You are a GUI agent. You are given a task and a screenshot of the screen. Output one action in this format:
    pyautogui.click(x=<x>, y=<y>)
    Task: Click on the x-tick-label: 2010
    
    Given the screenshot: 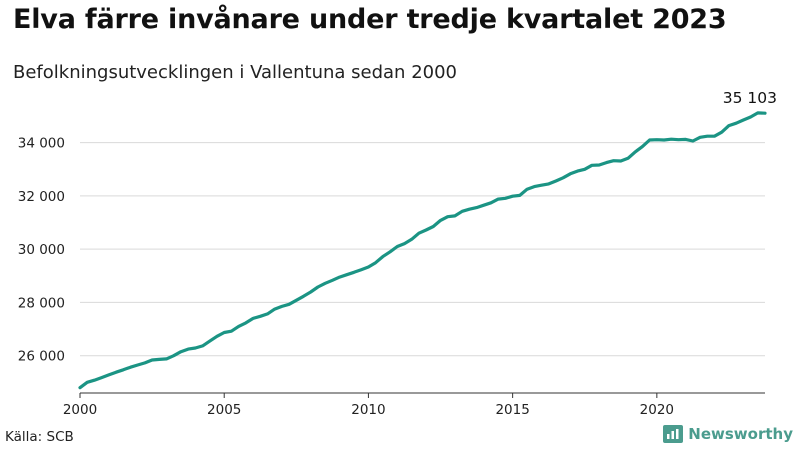 What is the action you would take?
    pyautogui.click(x=368, y=410)
    